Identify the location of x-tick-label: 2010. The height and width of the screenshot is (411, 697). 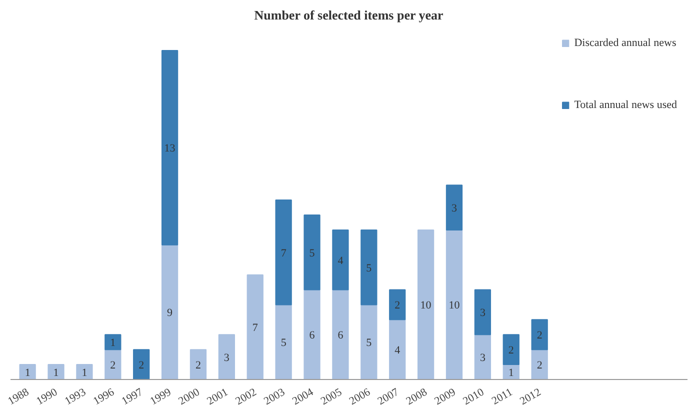
(474, 397).